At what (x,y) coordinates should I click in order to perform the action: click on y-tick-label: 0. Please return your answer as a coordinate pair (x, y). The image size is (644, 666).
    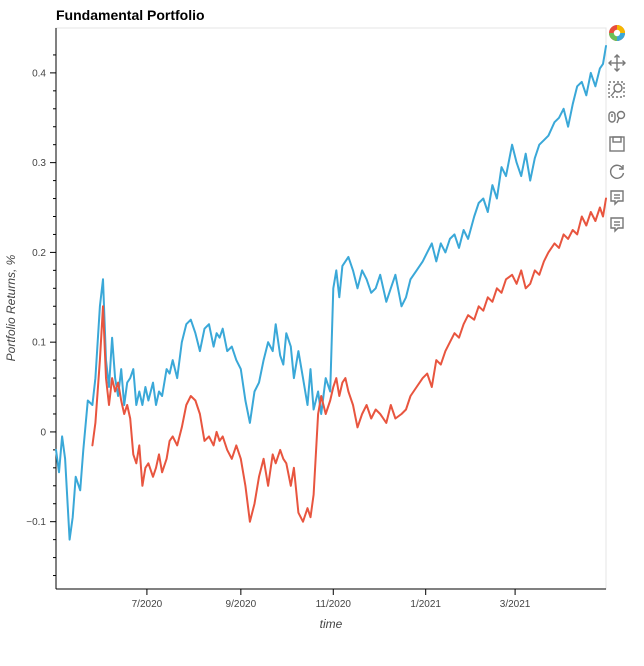
    Looking at the image, I should click on (43, 432).